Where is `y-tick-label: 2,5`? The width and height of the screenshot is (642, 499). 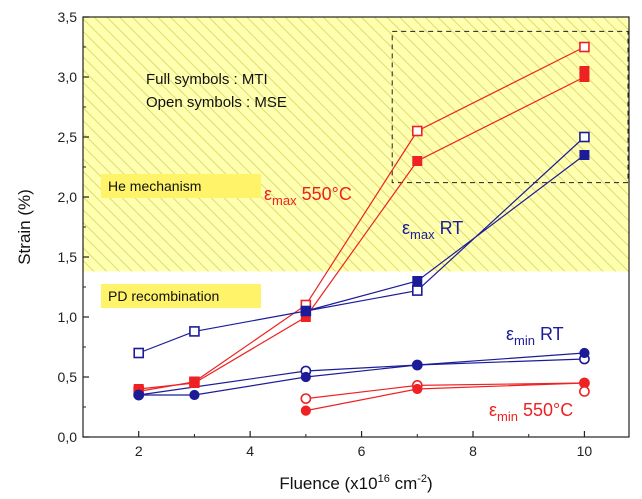
y-tick-label: 2,5 is located at coordinates (68, 137).